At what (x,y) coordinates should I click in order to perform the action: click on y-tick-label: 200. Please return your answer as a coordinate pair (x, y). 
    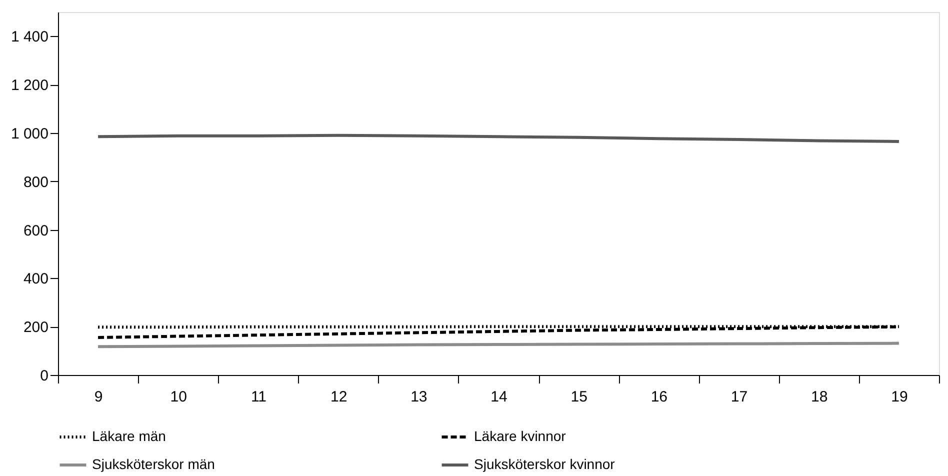
    Looking at the image, I should click on (35, 327).